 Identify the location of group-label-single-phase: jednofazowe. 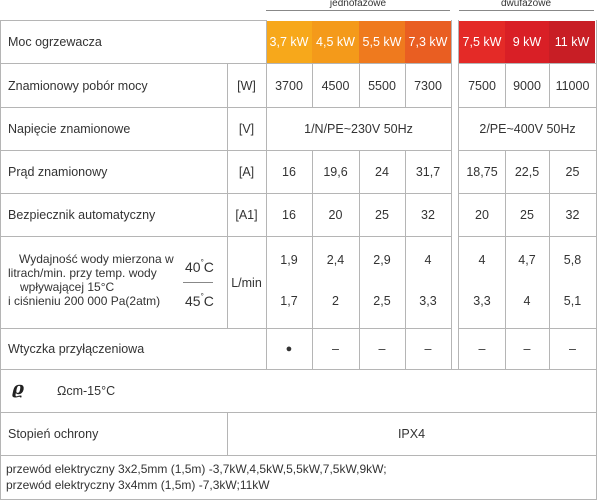
(358, 4).